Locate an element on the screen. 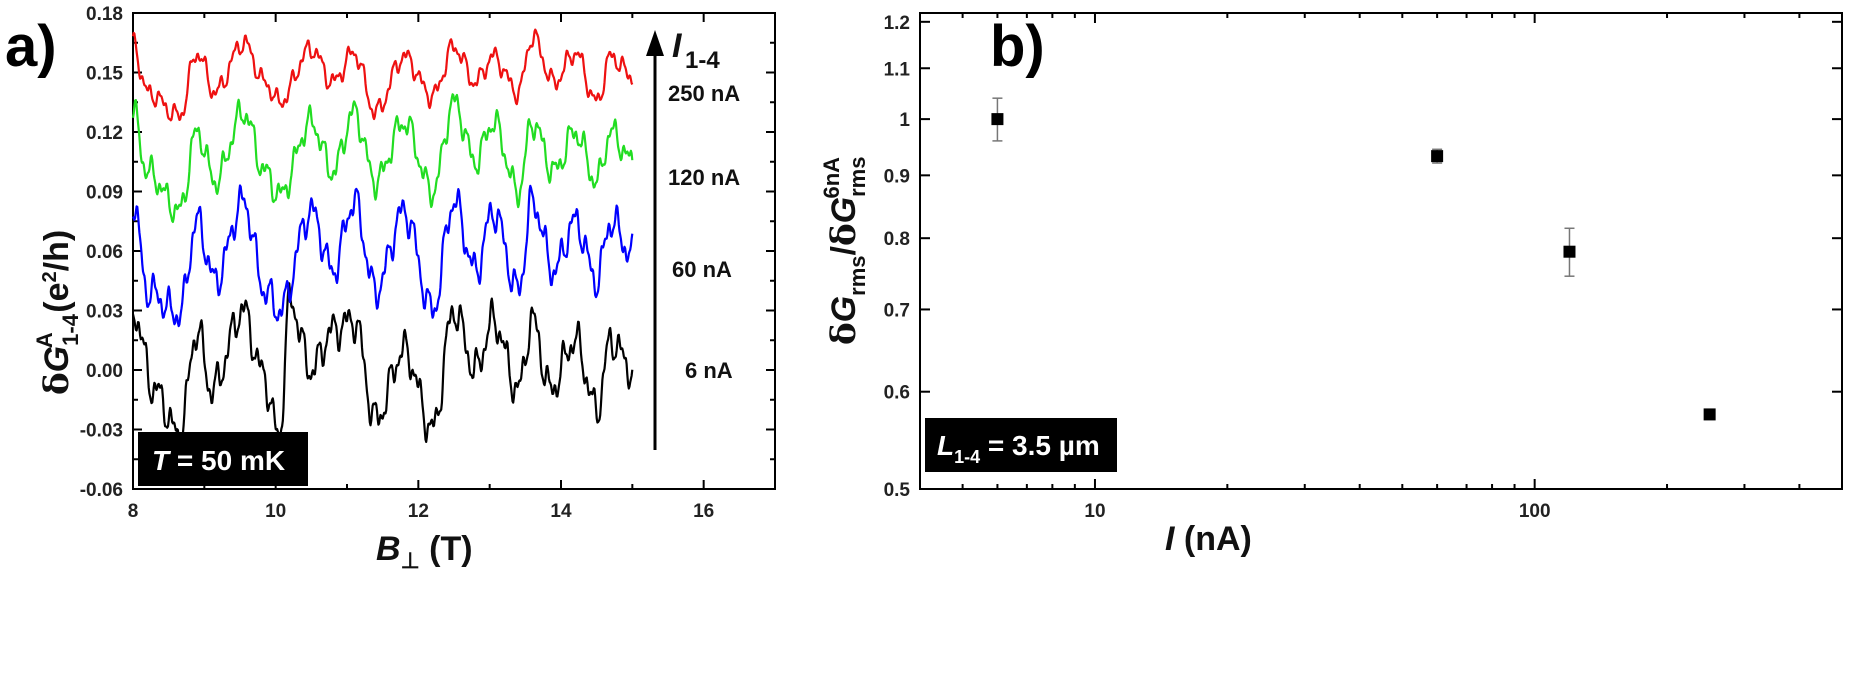 Image resolution: width=1860 pixels, height=677 pixels. trace-120-na is located at coordinates (382, 158).